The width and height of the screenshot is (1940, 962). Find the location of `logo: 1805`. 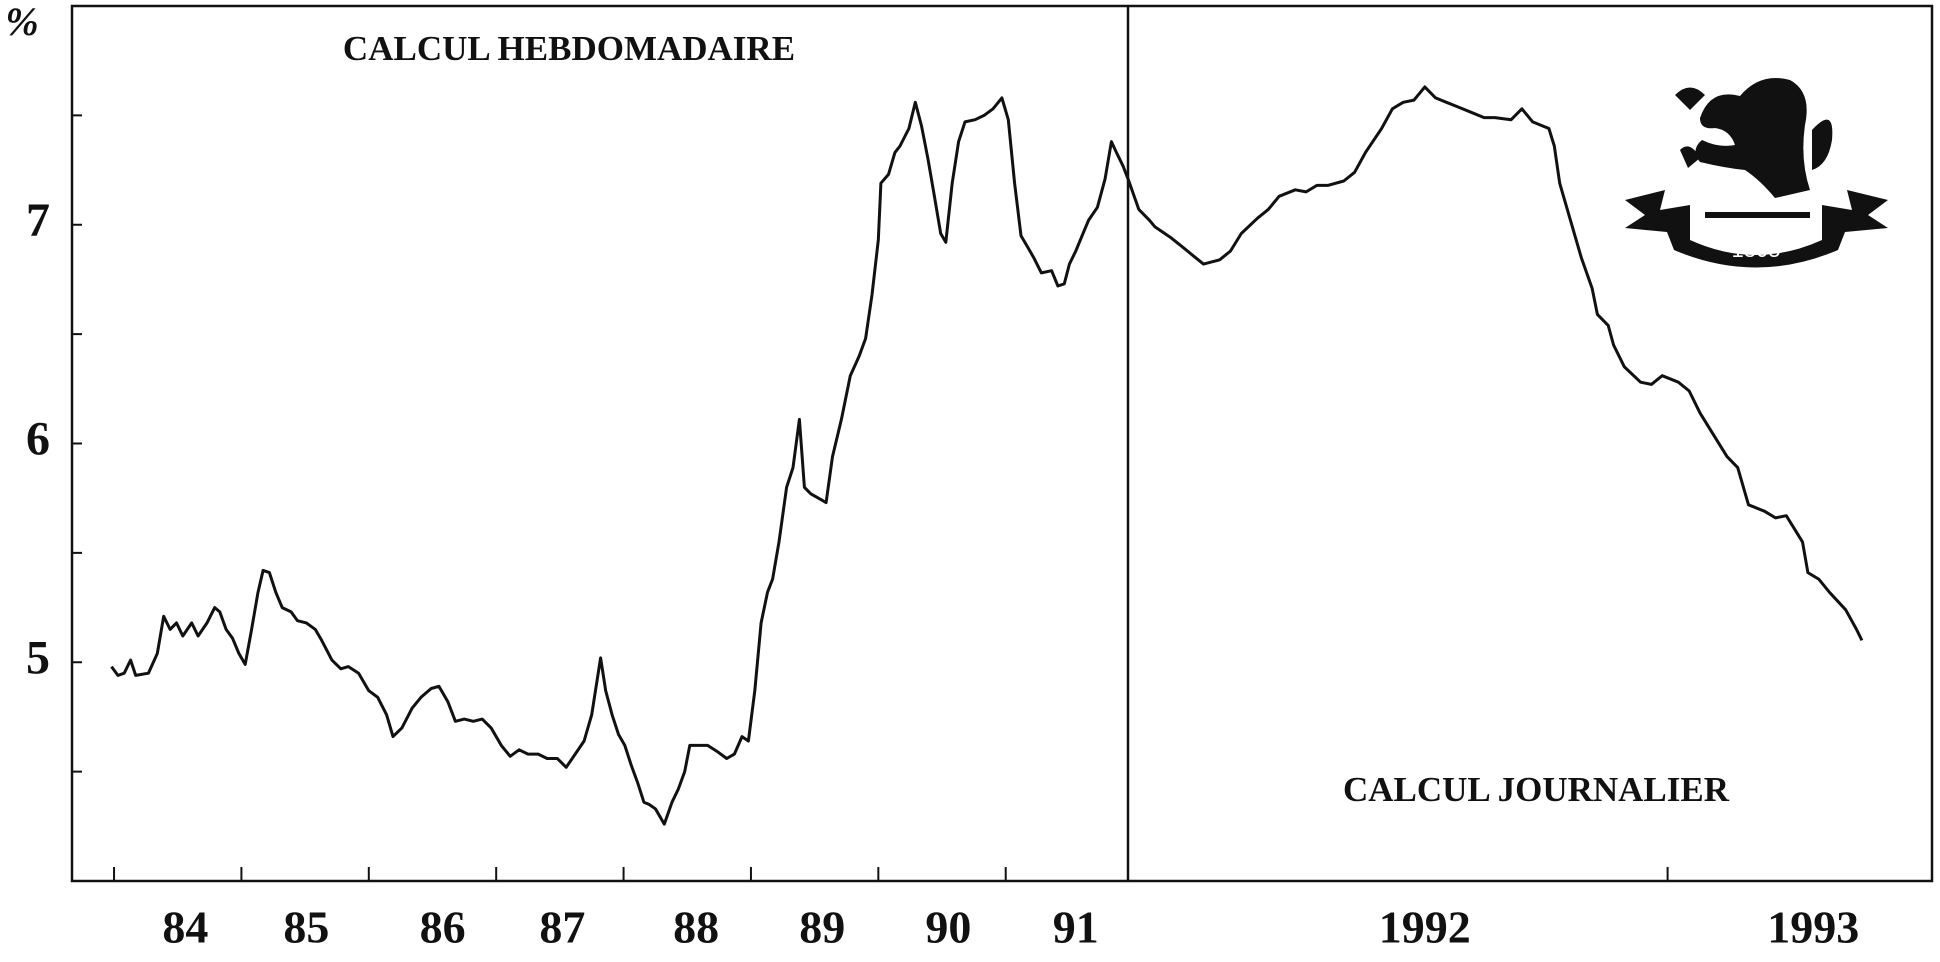

logo: 1805 is located at coordinates (1756, 173).